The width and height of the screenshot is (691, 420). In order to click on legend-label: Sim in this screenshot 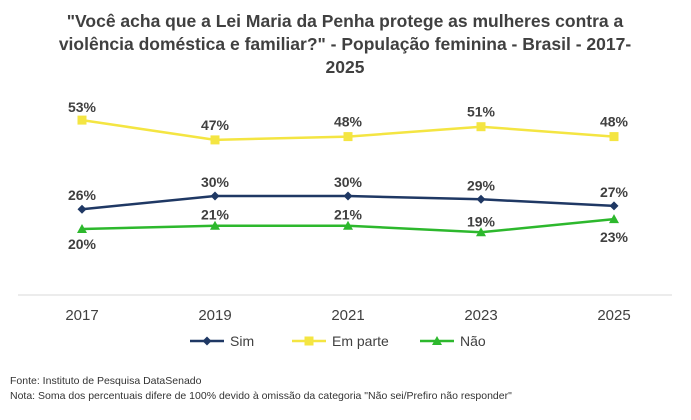, I will do `click(242, 341)`.